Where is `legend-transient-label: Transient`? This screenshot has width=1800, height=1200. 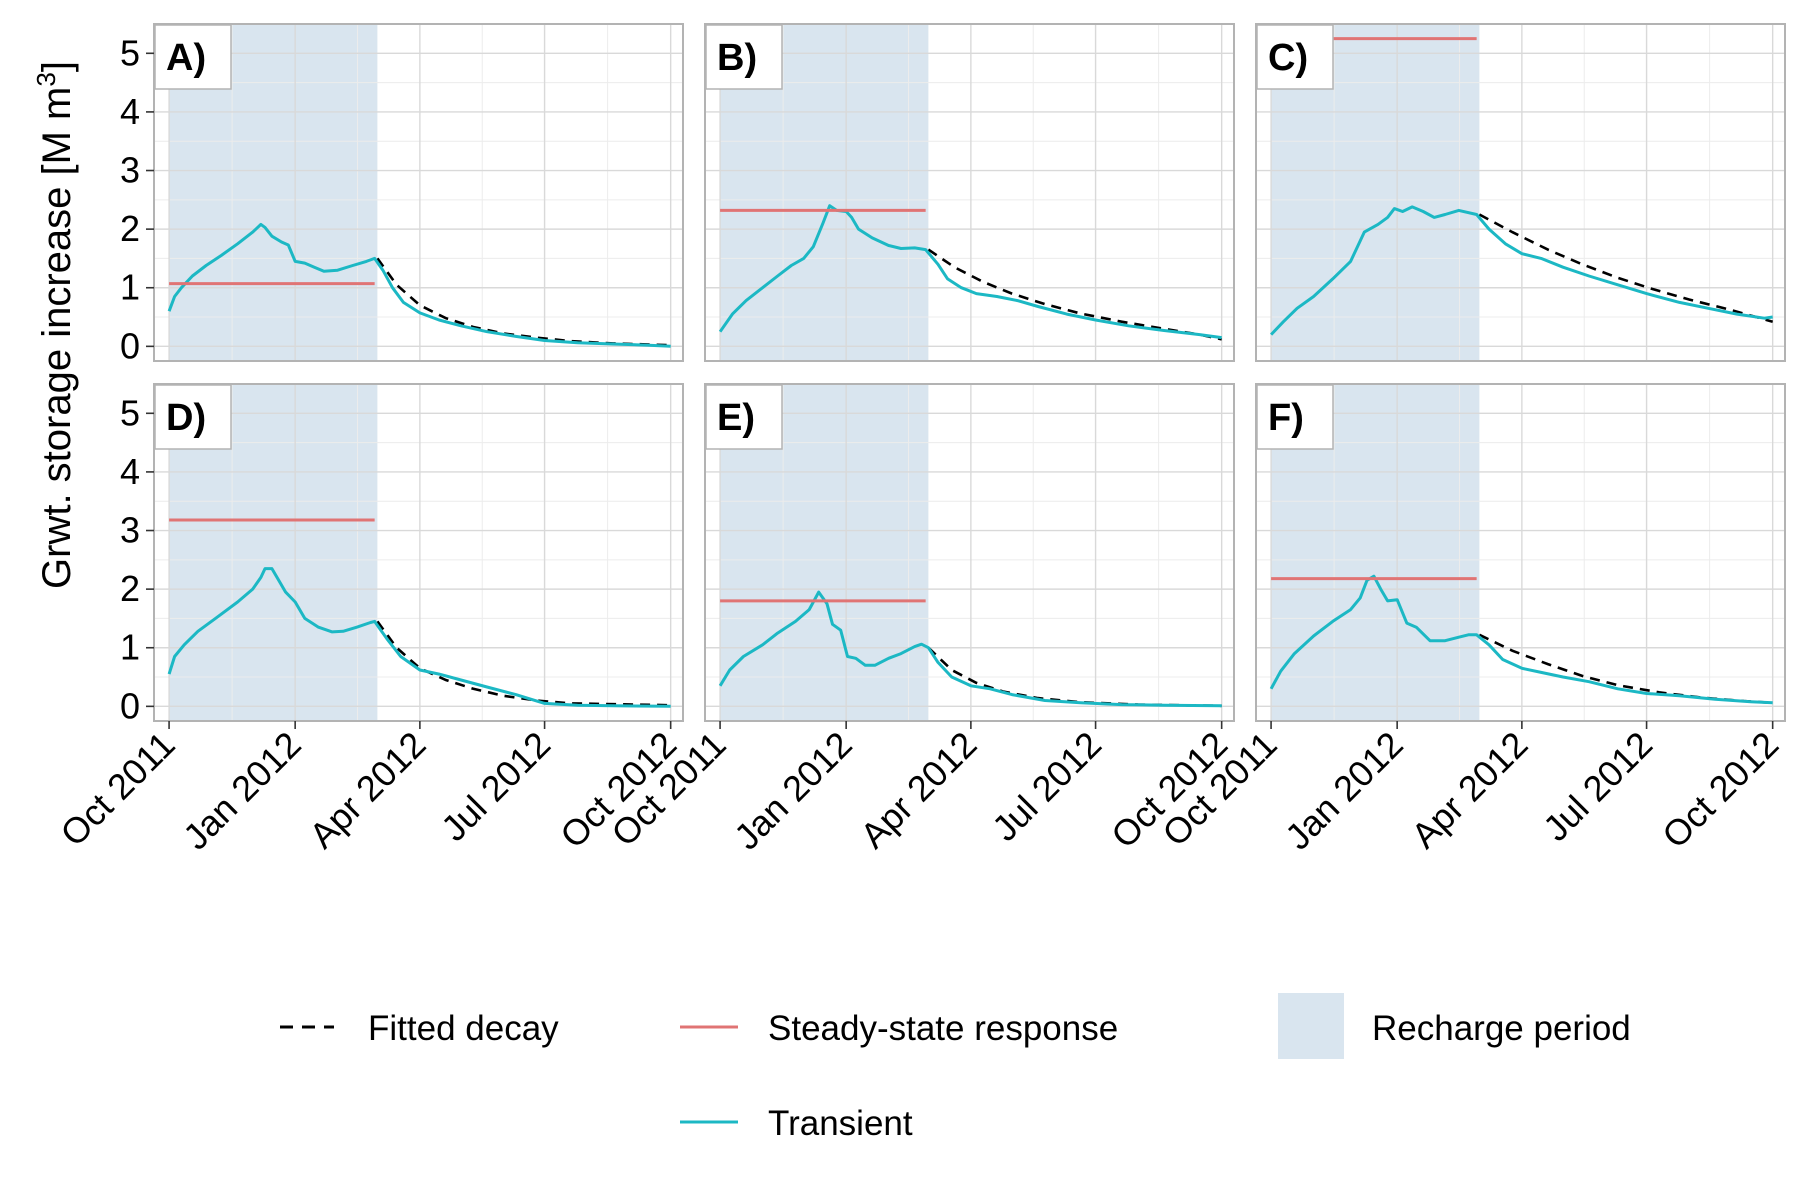
legend-transient-label: Transient is located at coordinates (840, 1123).